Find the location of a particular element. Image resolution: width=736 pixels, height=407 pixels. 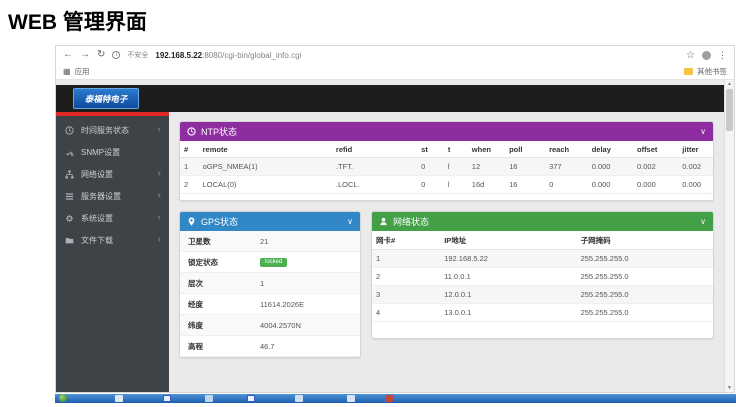

sidebar-item-0: 时间服务状态 ‹ is located at coordinates (112, 130).